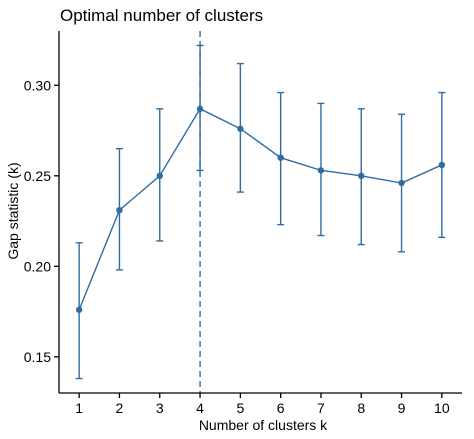  What do you see at coordinates (37, 266) in the screenshot?
I see `y-tick-label: 0.20` at bounding box center [37, 266].